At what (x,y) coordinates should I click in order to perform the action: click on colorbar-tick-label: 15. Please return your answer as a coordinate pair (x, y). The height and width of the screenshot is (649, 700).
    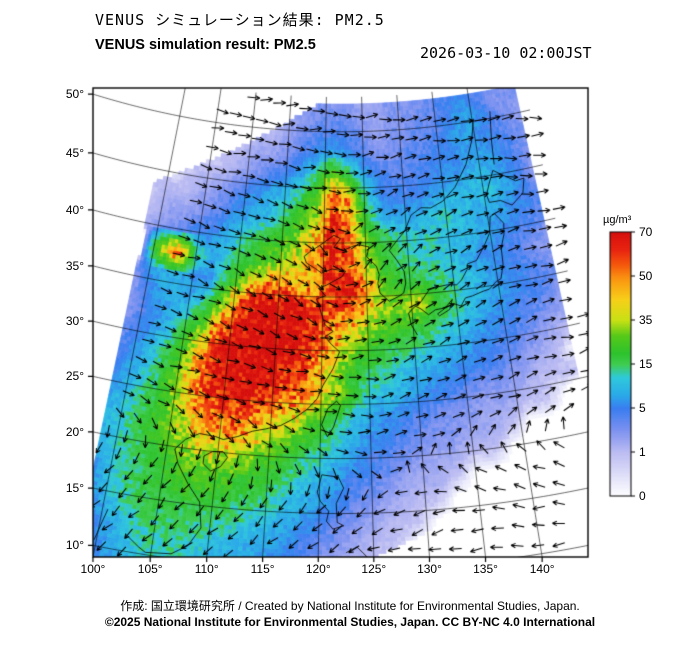
    Looking at the image, I should click on (646, 364).